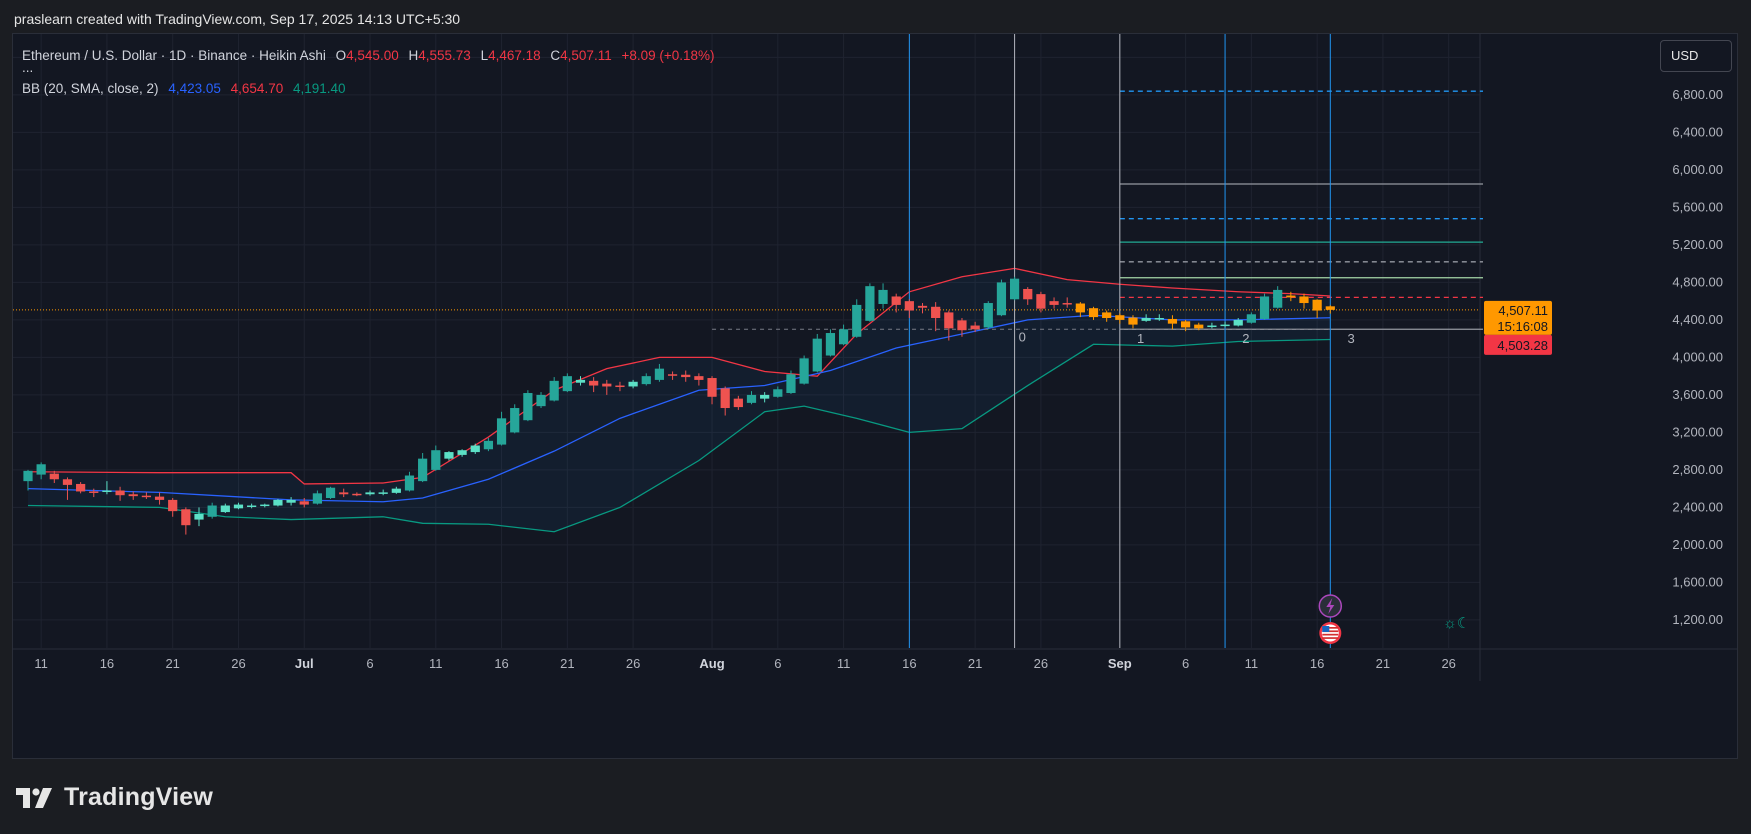 The height and width of the screenshot is (834, 1751). Describe the element at coordinates (369, 663) in the screenshot. I see `time-tick-label: 6` at that location.